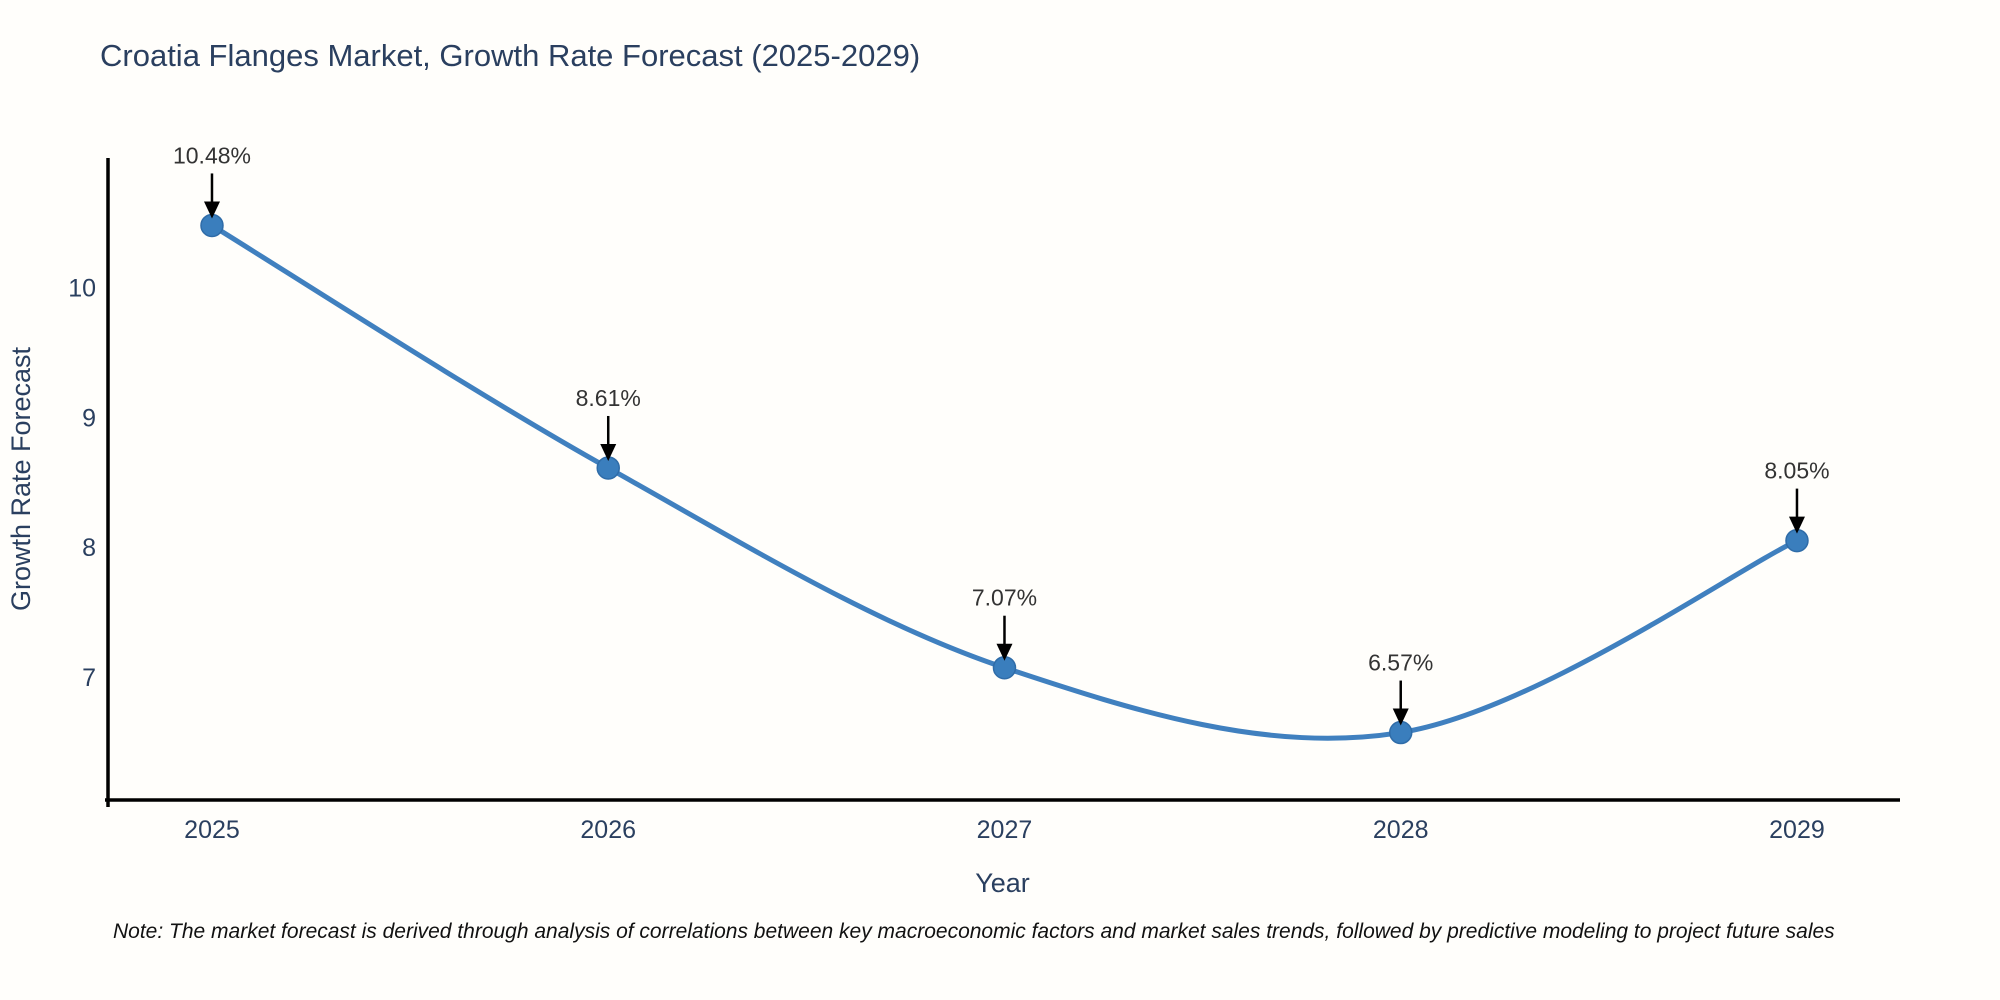 Image resolution: width=2000 pixels, height=1000 pixels. Describe the element at coordinates (82, 289) in the screenshot. I see `y-tick-label: 10` at that location.